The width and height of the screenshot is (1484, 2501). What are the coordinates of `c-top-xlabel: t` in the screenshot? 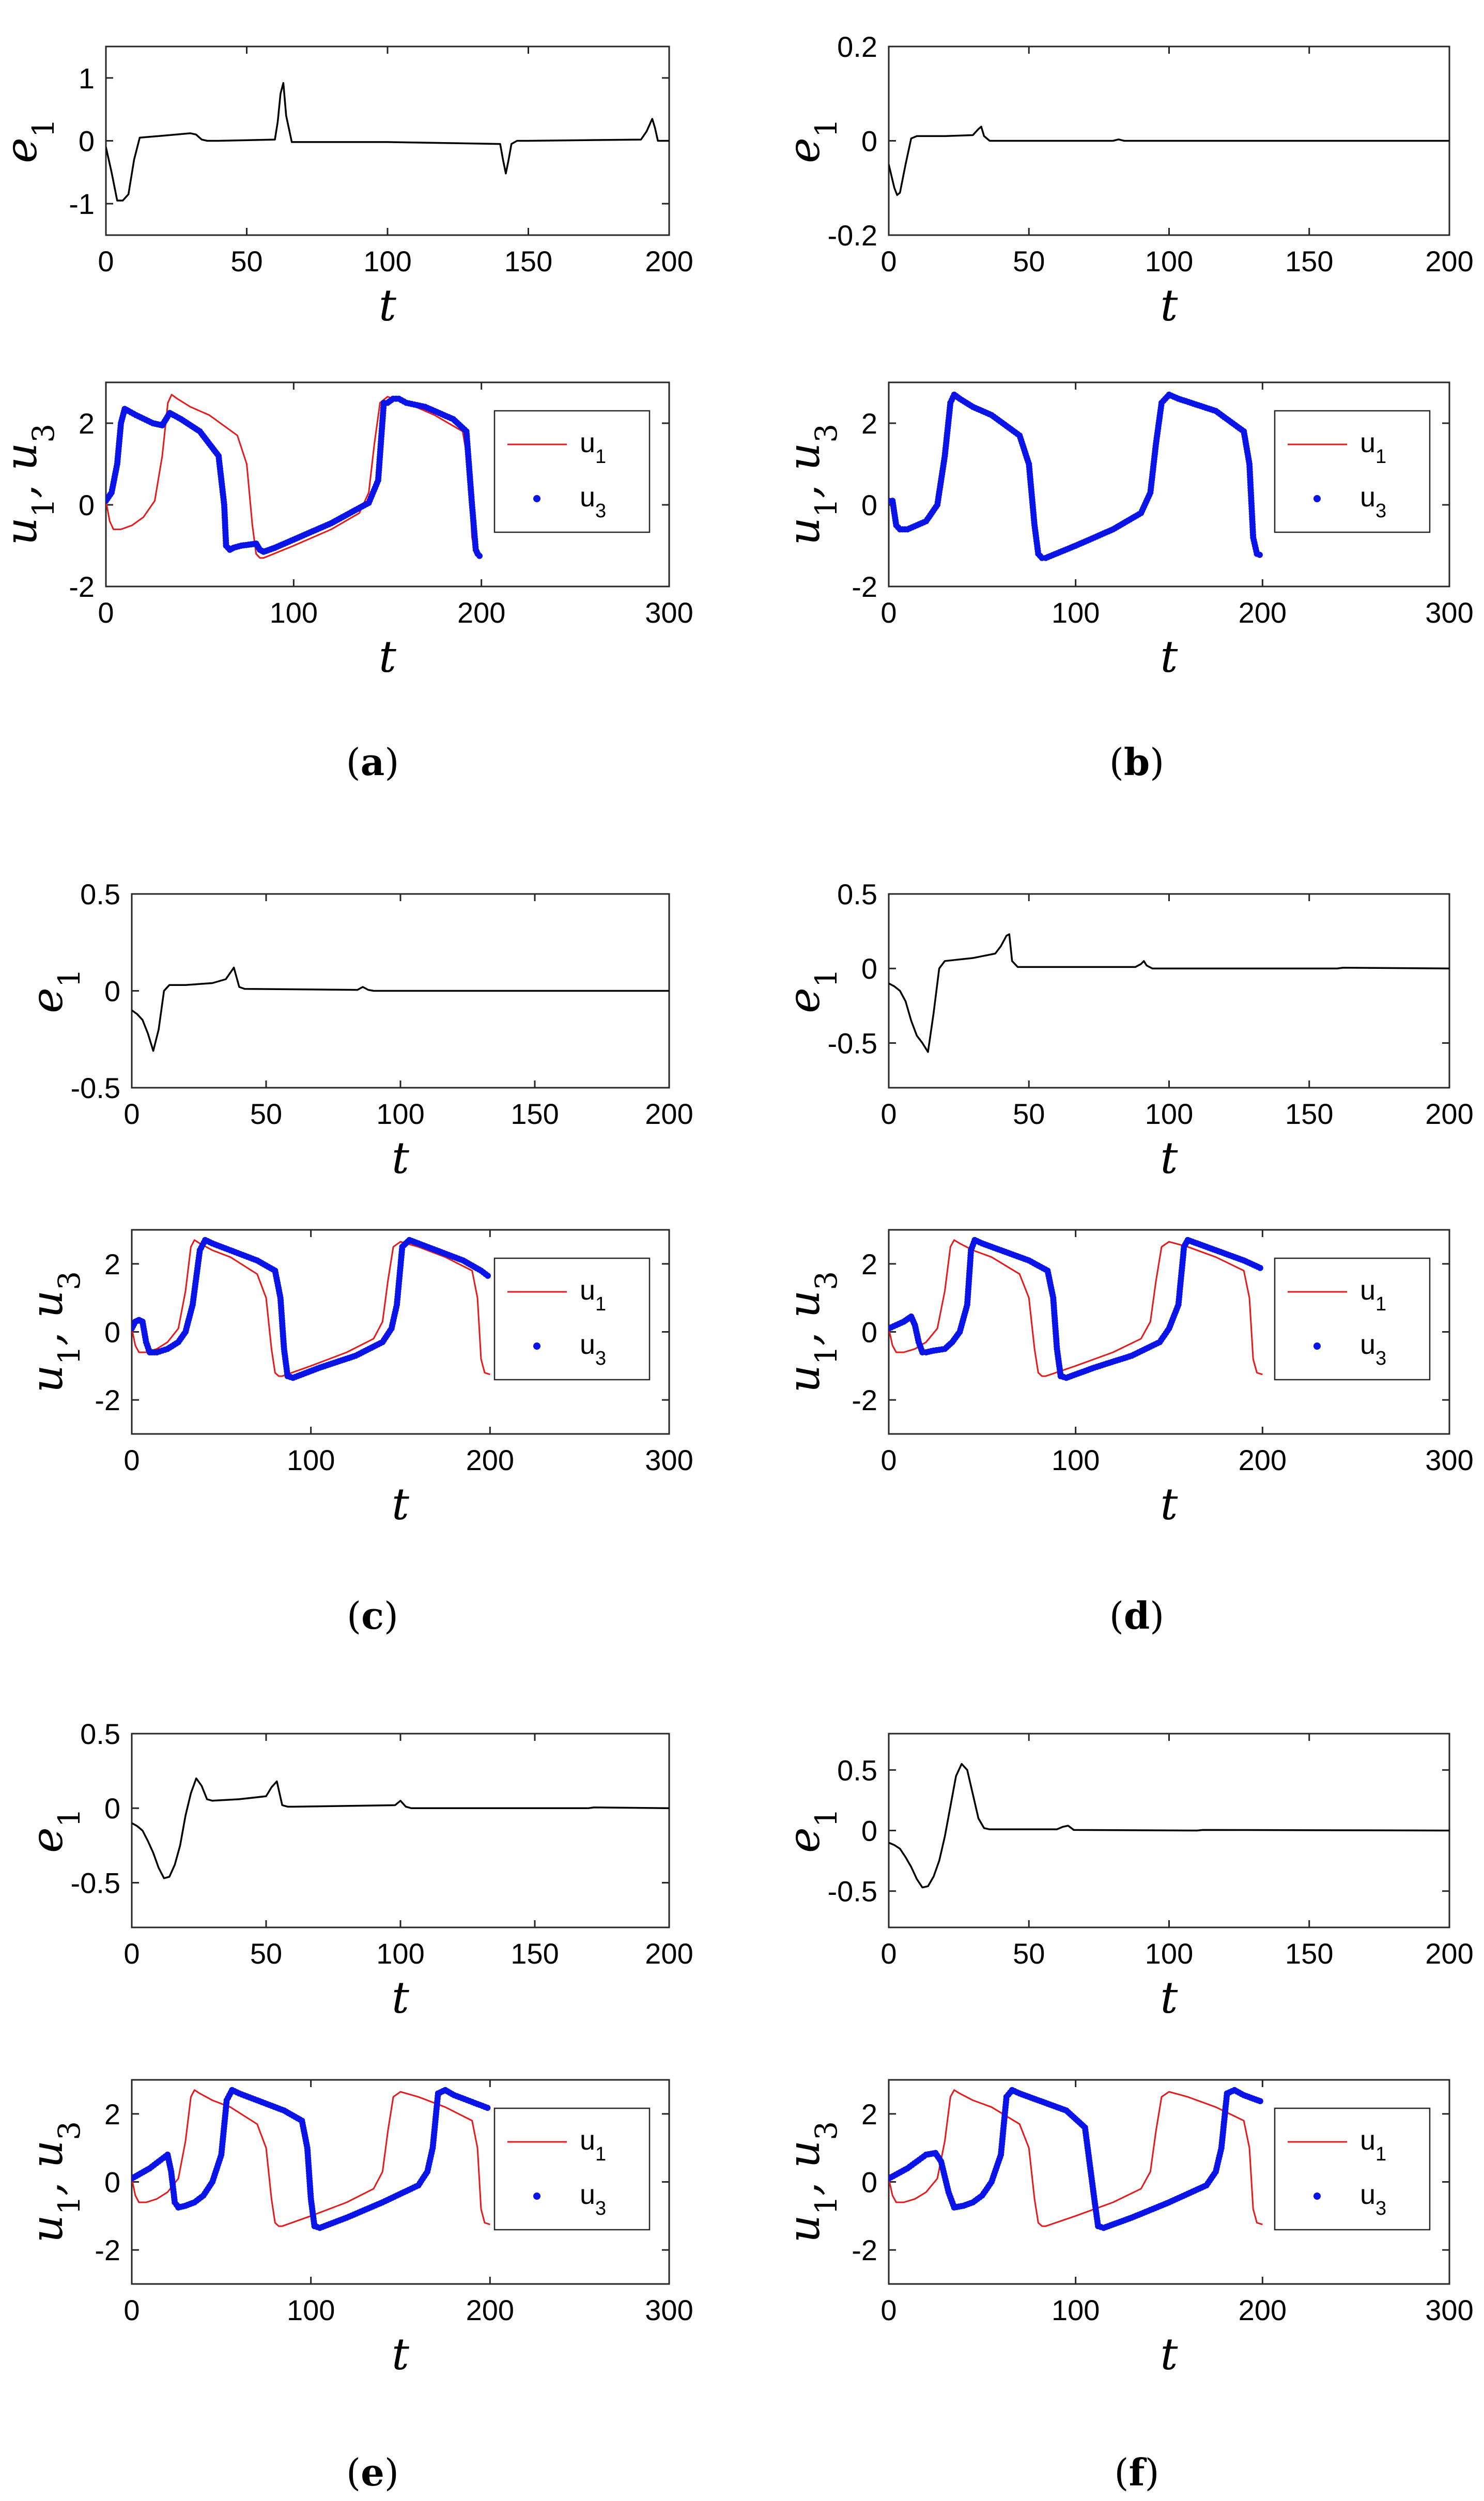 It's located at (400, 1158).